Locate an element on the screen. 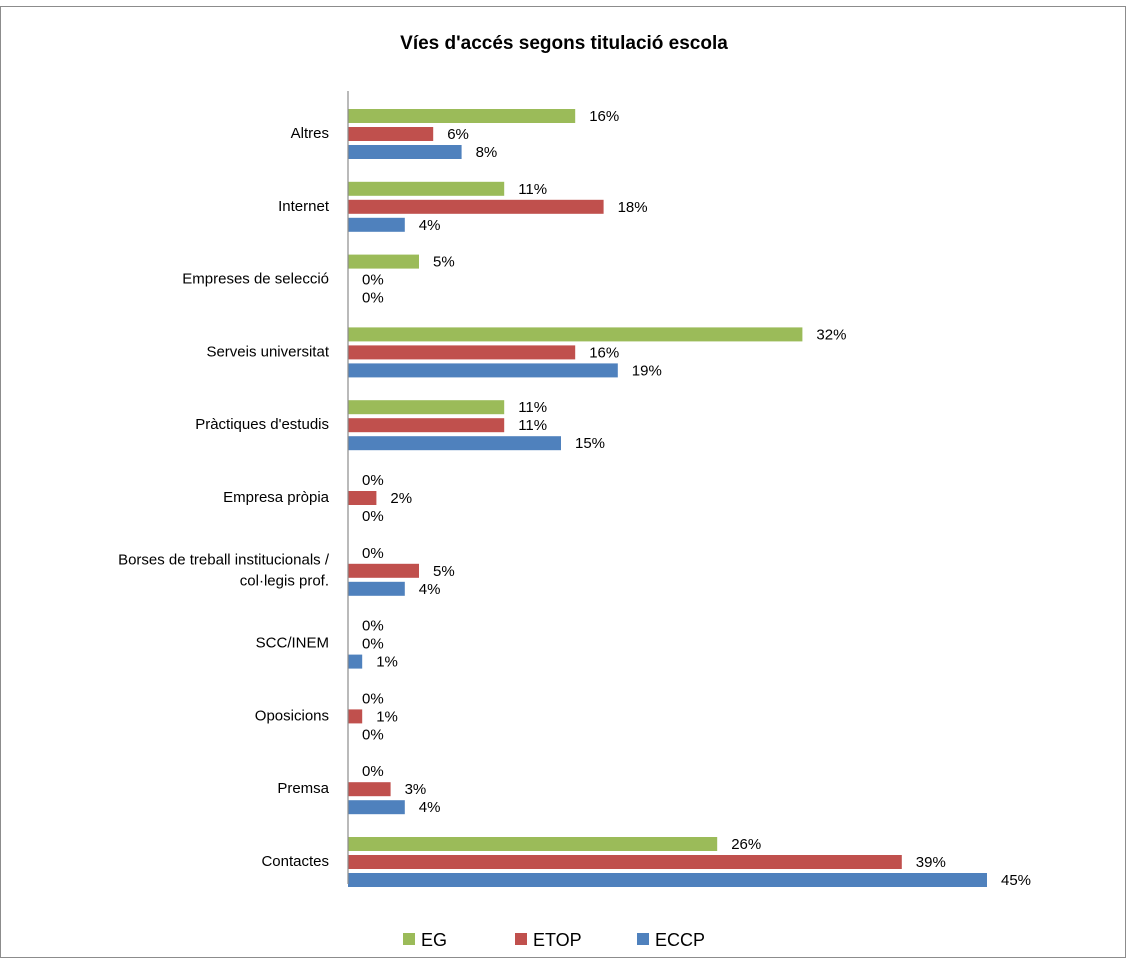  data-label: 19% is located at coordinates (647, 370).